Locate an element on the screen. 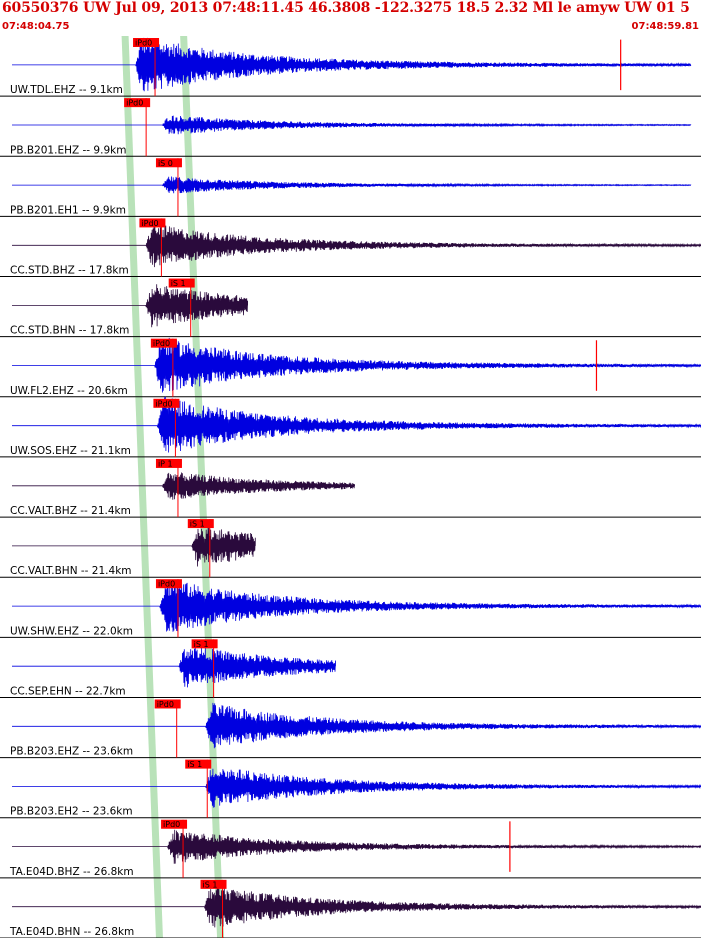  trace-uw-fl2-ehz: iPd0 UW.FL2.EHZ -- 20.6km is located at coordinates (350, 367).